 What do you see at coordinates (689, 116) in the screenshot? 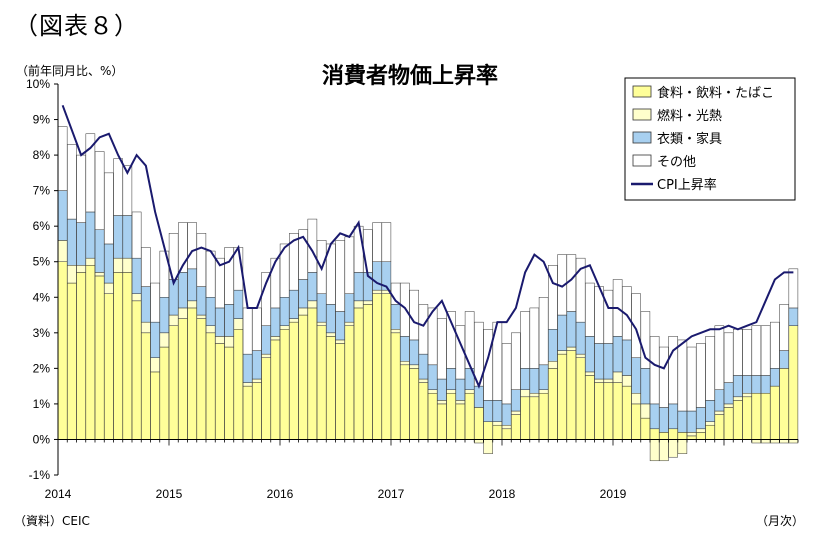
I see `legend-label-1: 燃料・光熱` at bounding box center [689, 116].